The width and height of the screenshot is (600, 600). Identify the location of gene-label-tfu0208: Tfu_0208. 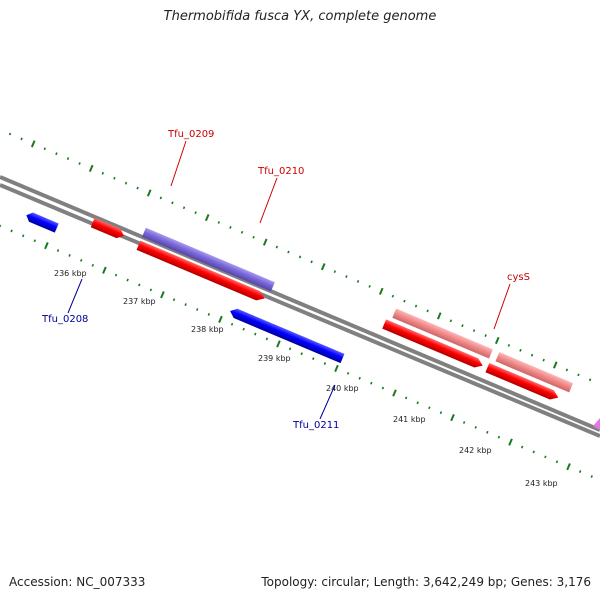
(64, 319).